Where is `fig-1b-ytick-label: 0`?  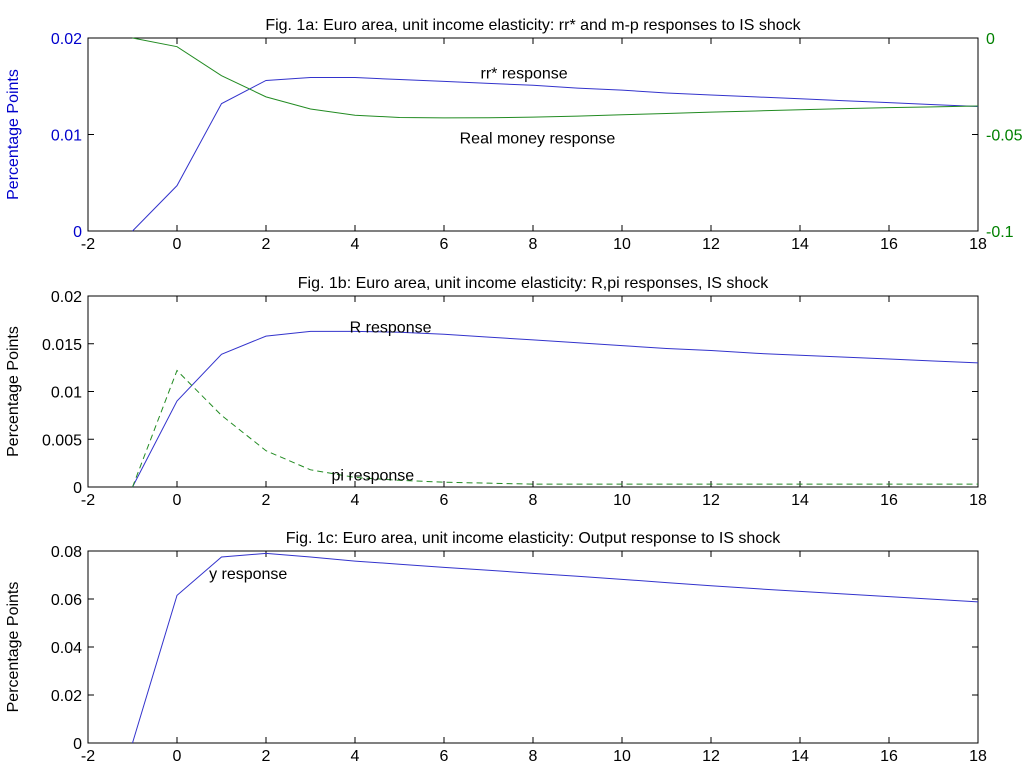
fig-1b-ytick-label: 0 is located at coordinates (77, 488).